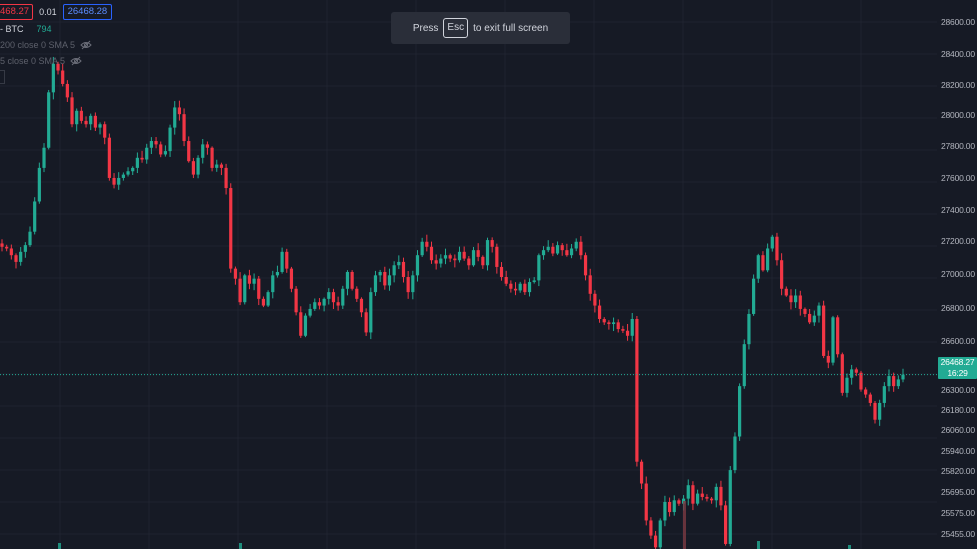 The image size is (977, 549). What do you see at coordinates (38, 45) in the screenshot?
I see `sma-label: 200 close 0 SMA 5` at bounding box center [38, 45].